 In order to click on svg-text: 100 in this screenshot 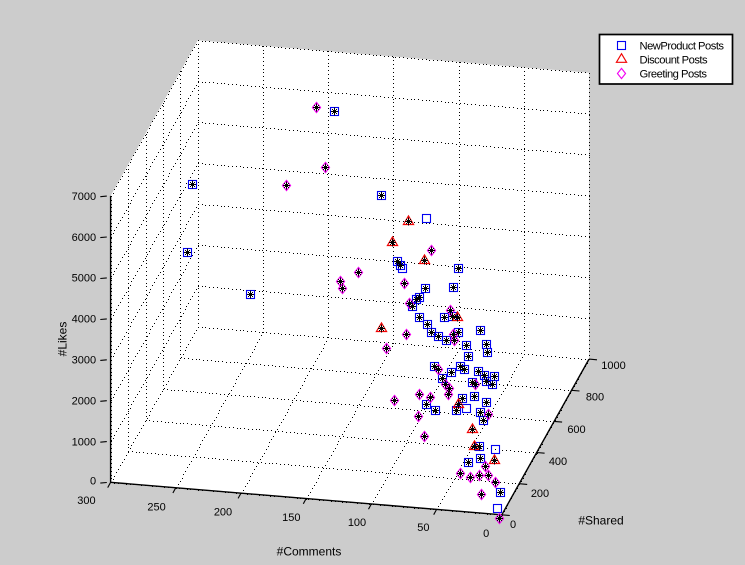, I will do `click(357, 523)`.